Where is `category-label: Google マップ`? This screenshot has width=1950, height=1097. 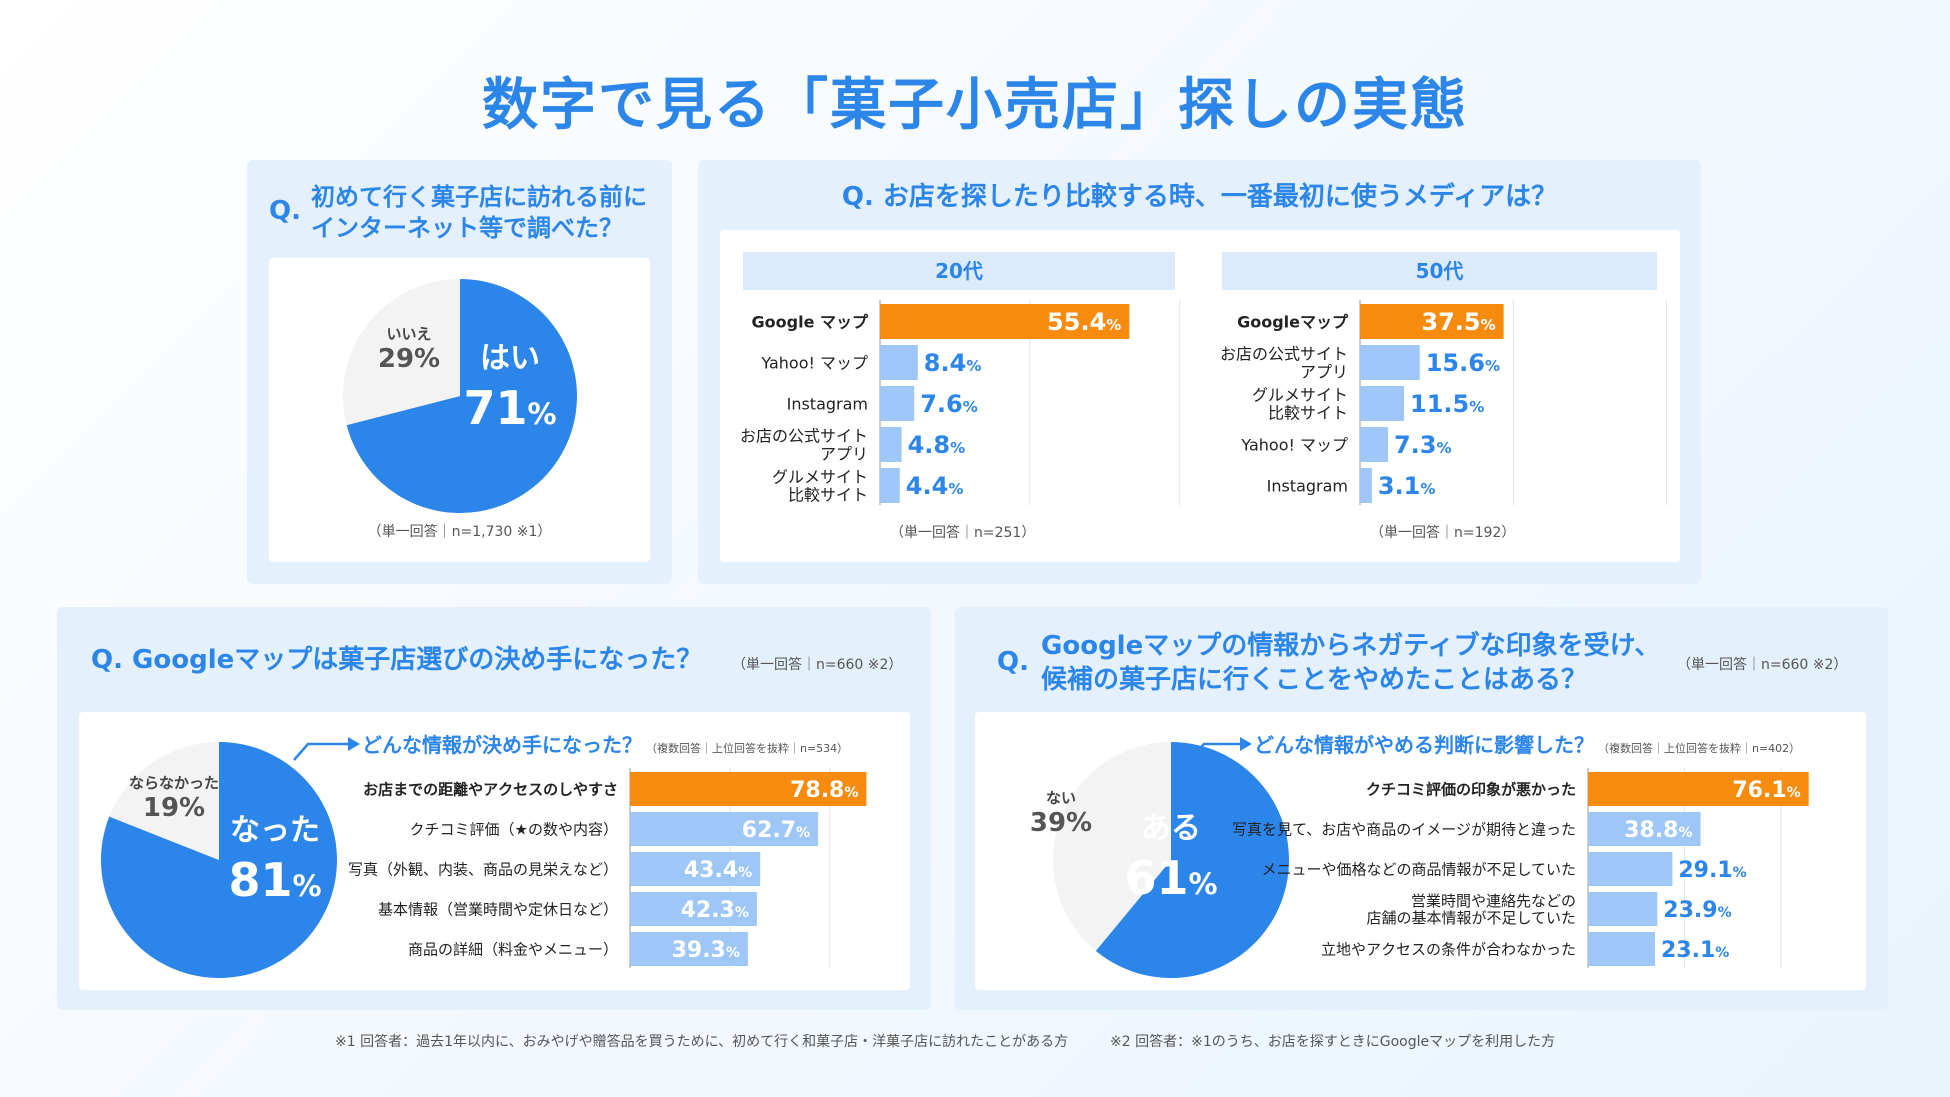
category-label: Google マップ is located at coordinates (810, 321).